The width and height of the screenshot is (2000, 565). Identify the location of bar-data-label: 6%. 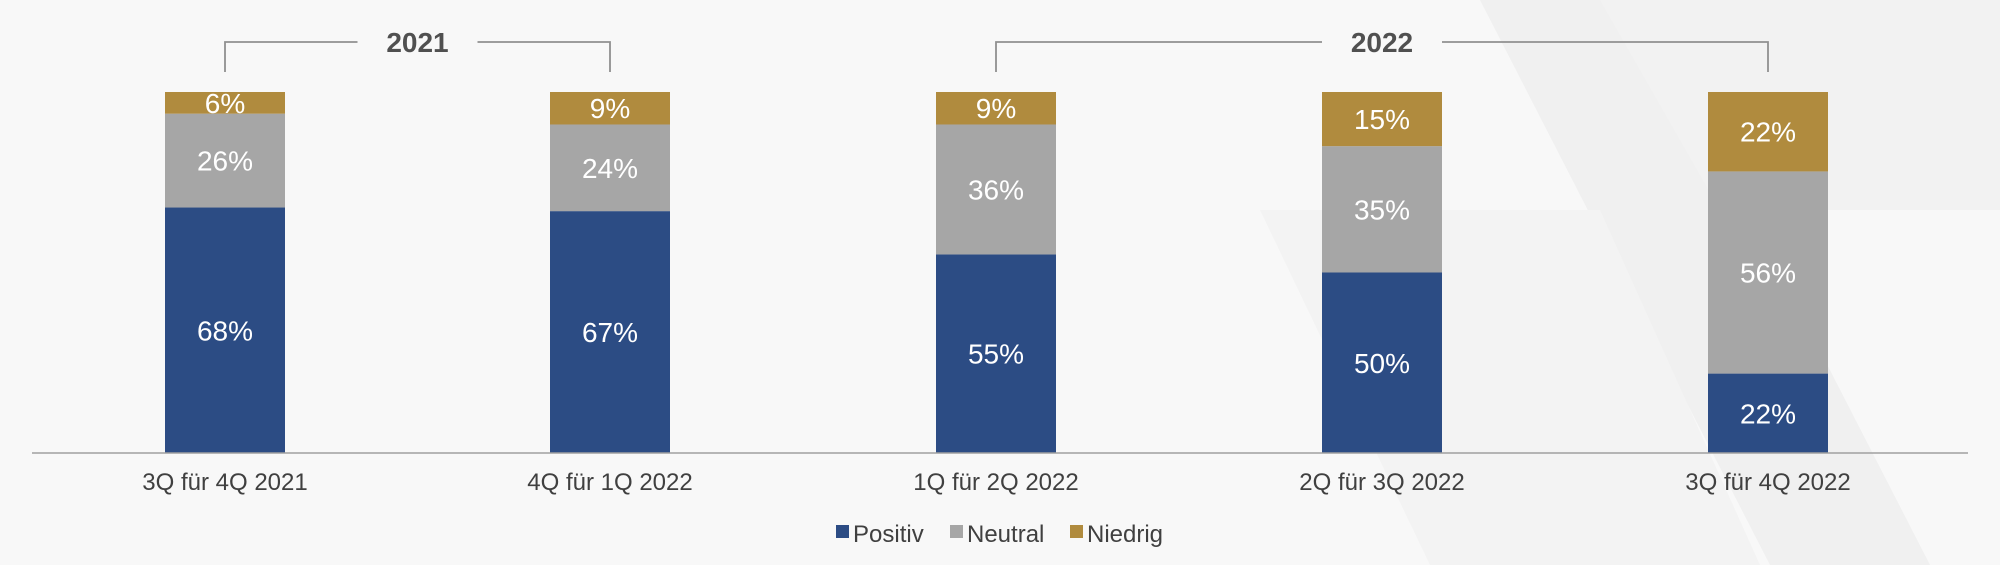
(225, 103).